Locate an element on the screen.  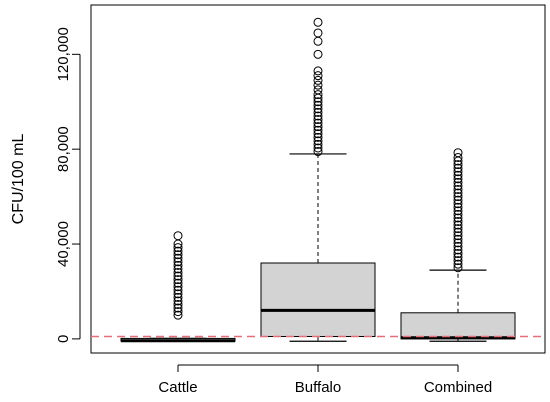
x-axis: Cattle Buffalo Combined is located at coordinates (325, 380).